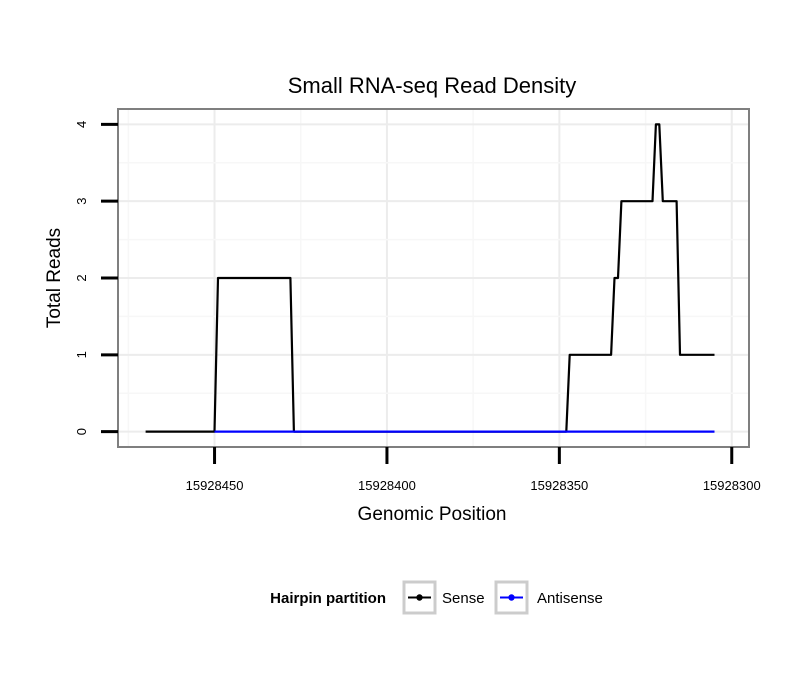  What do you see at coordinates (570, 598) in the screenshot?
I see `legend-label: Antisense` at bounding box center [570, 598].